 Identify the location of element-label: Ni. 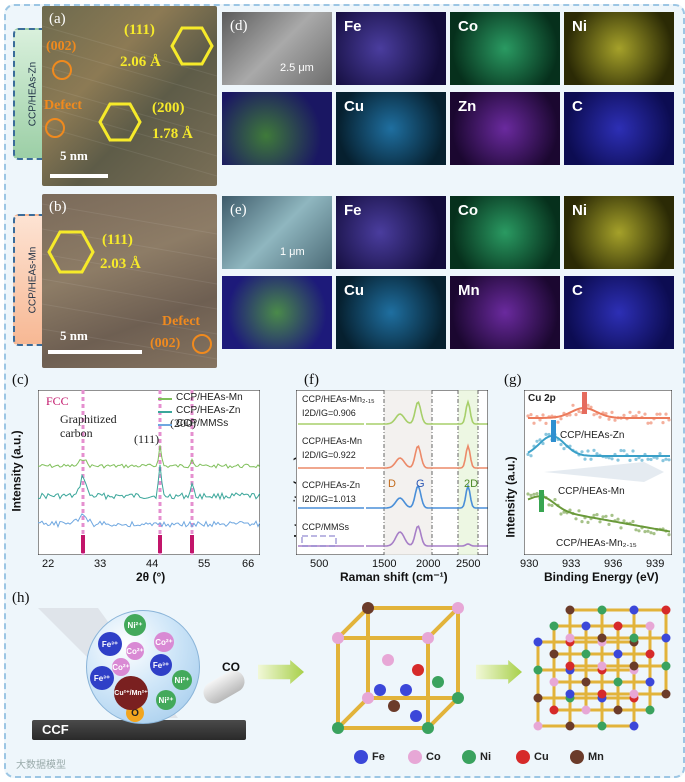
(579, 210).